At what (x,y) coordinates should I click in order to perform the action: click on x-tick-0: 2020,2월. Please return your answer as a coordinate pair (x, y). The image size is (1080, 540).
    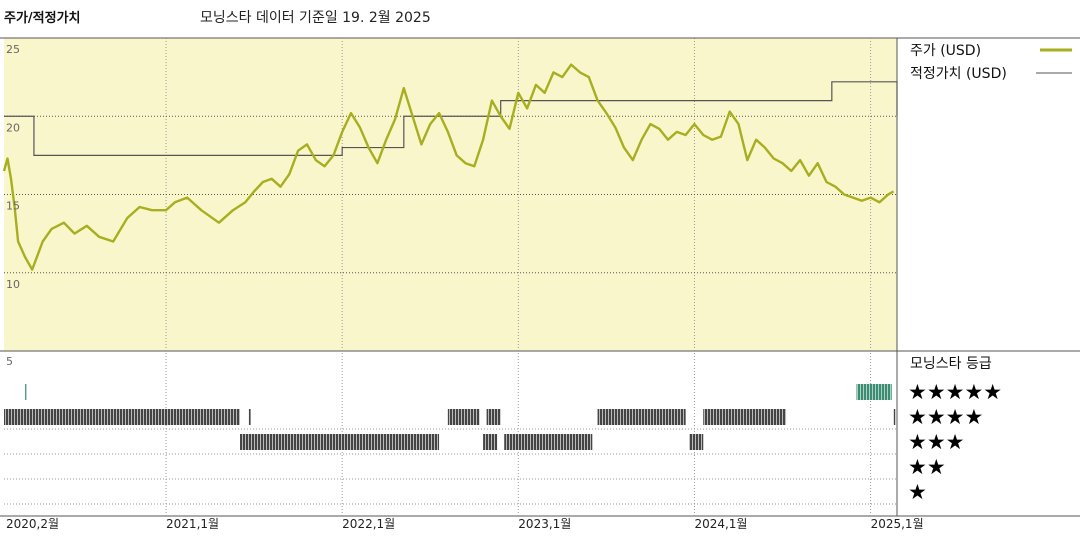
    Looking at the image, I should click on (32, 524).